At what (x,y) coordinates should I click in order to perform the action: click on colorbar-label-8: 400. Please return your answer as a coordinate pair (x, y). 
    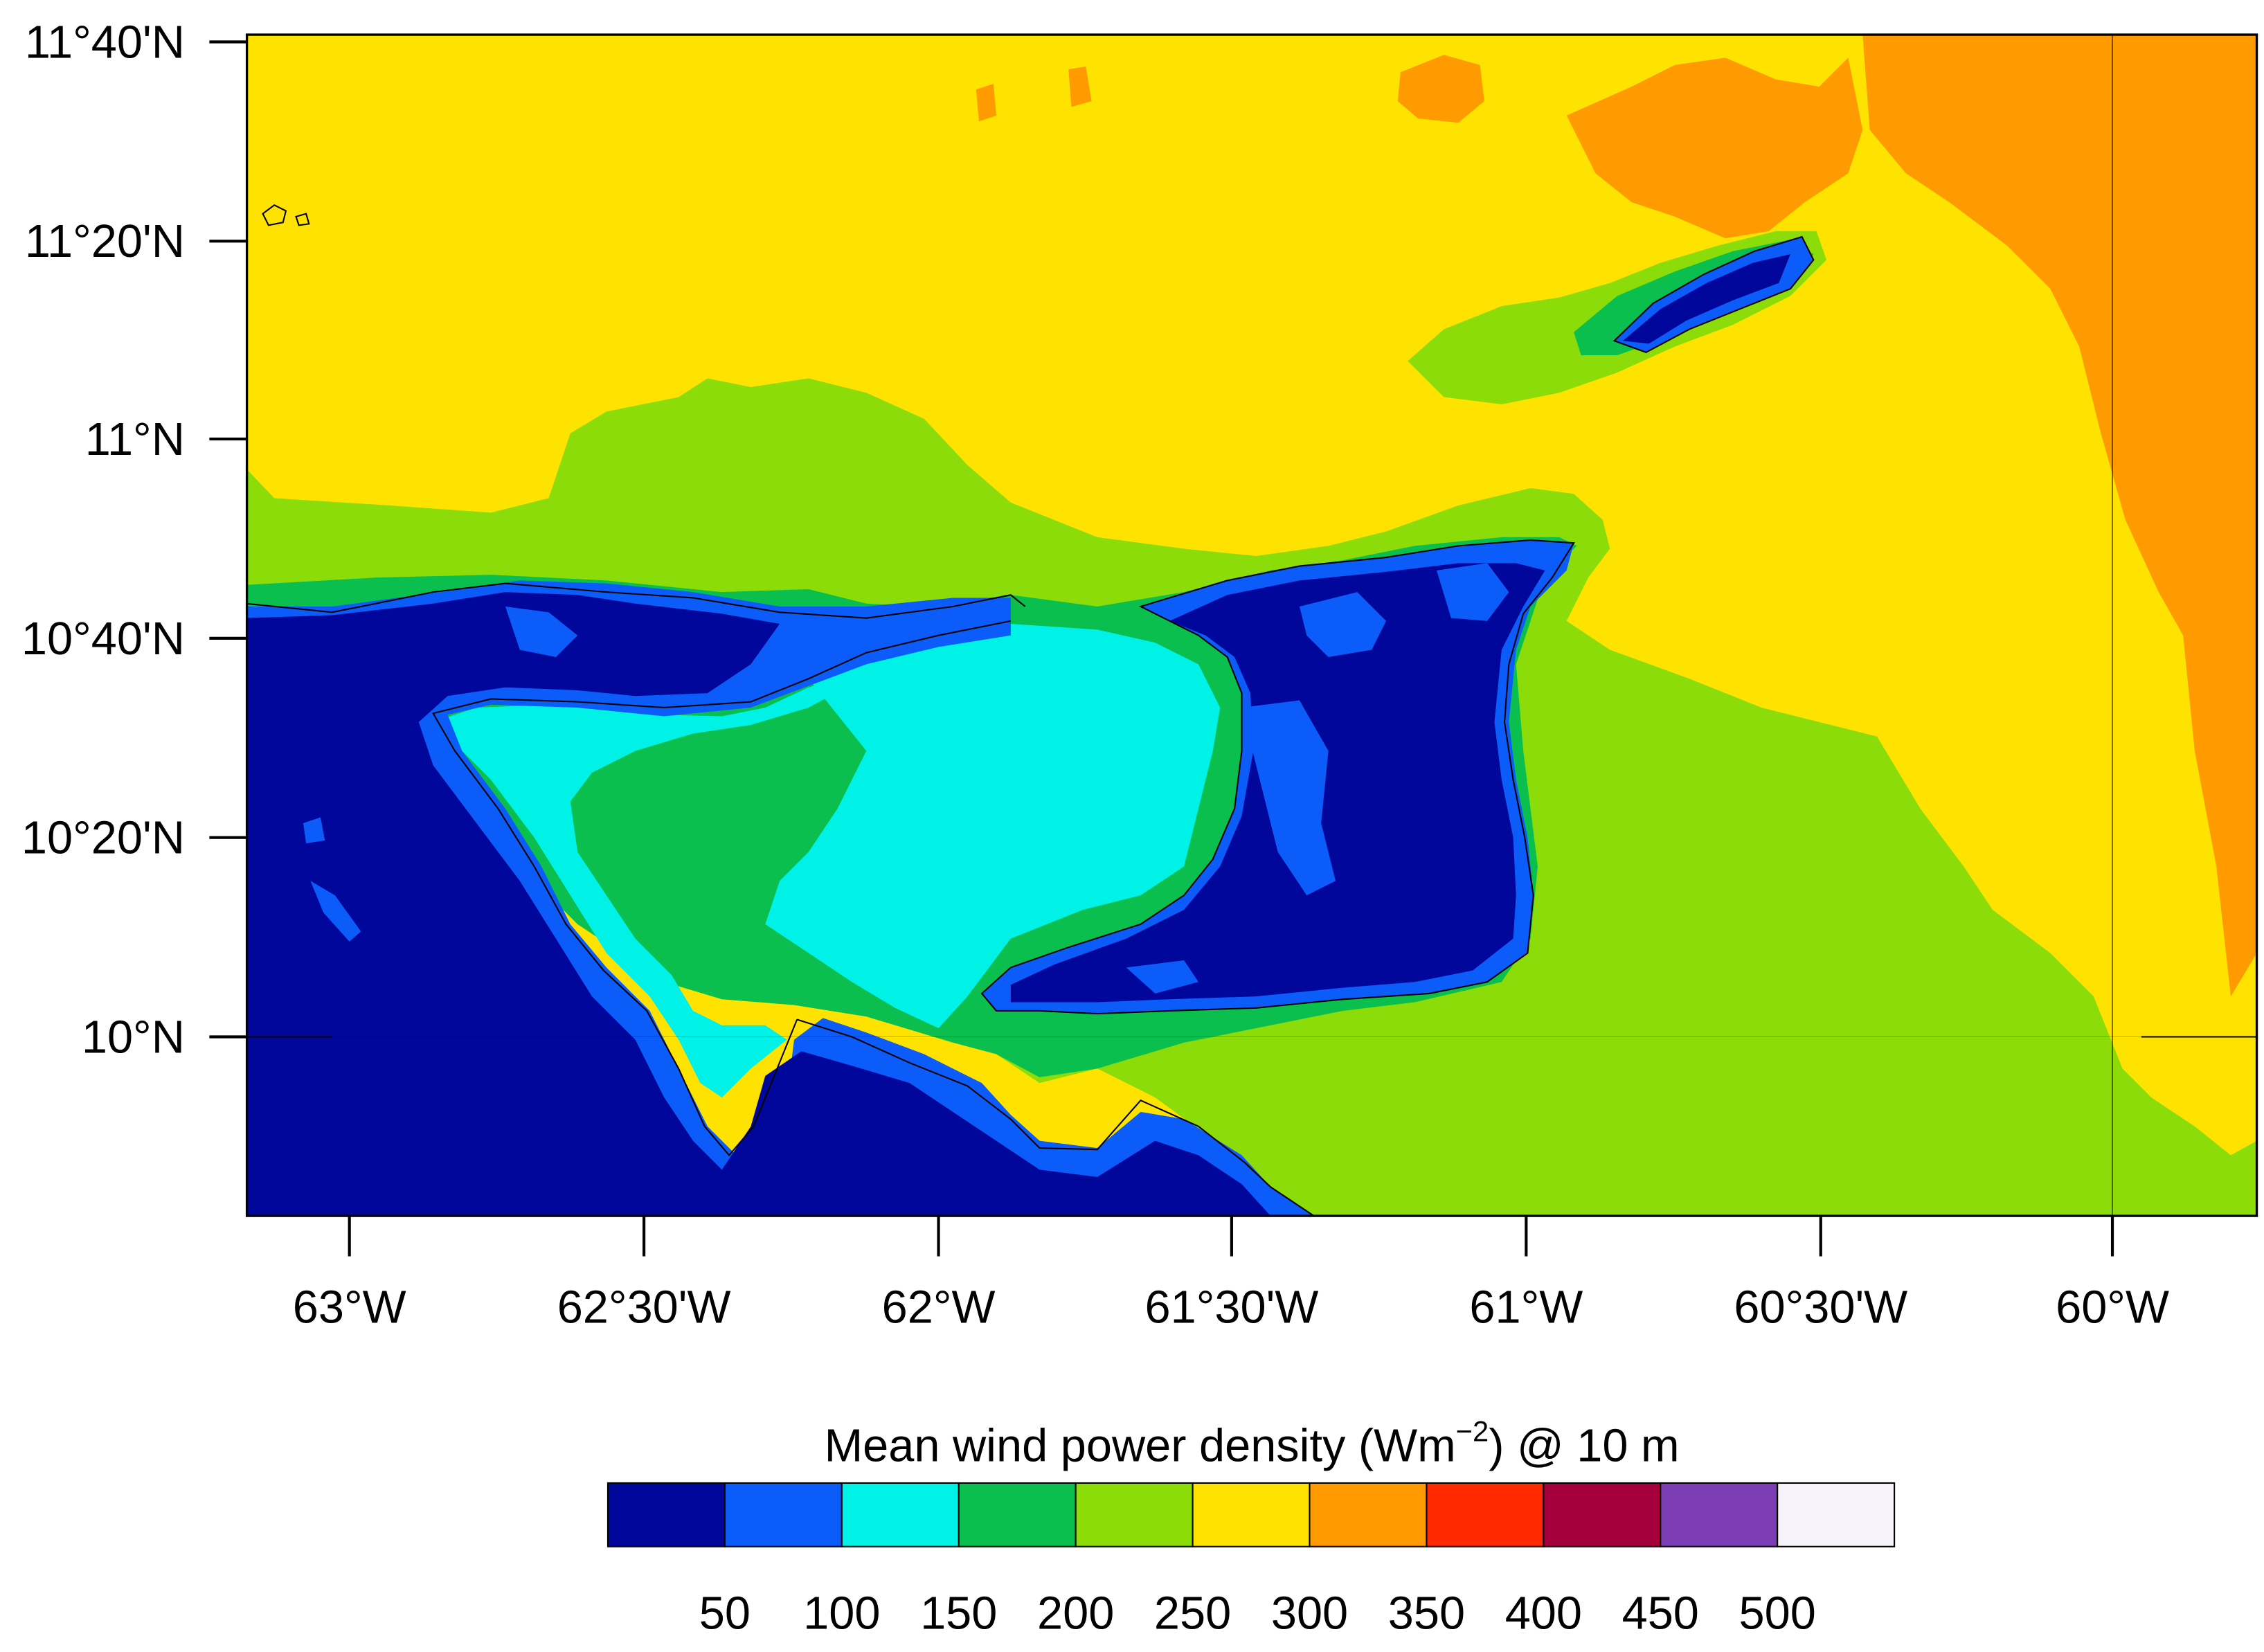
    Looking at the image, I should click on (1543, 1614).